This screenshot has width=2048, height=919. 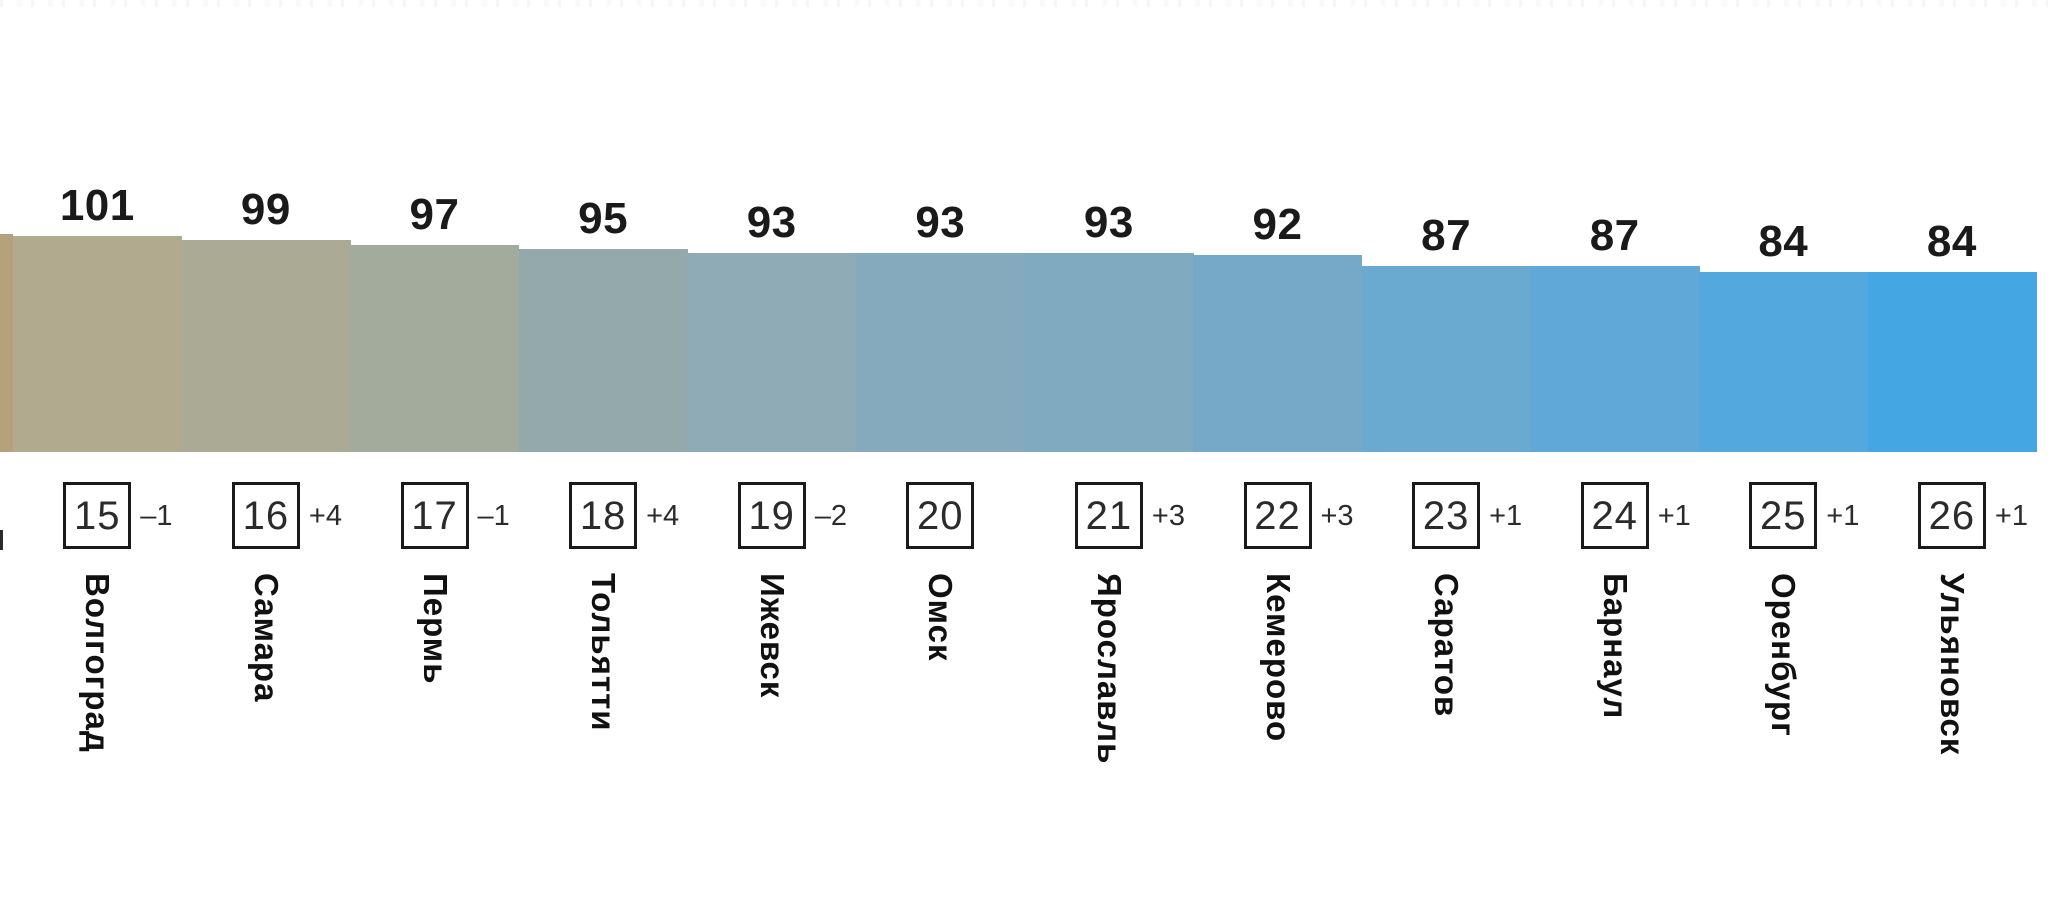 I want to click on bar-Ярославль, so click(x=1109, y=352).